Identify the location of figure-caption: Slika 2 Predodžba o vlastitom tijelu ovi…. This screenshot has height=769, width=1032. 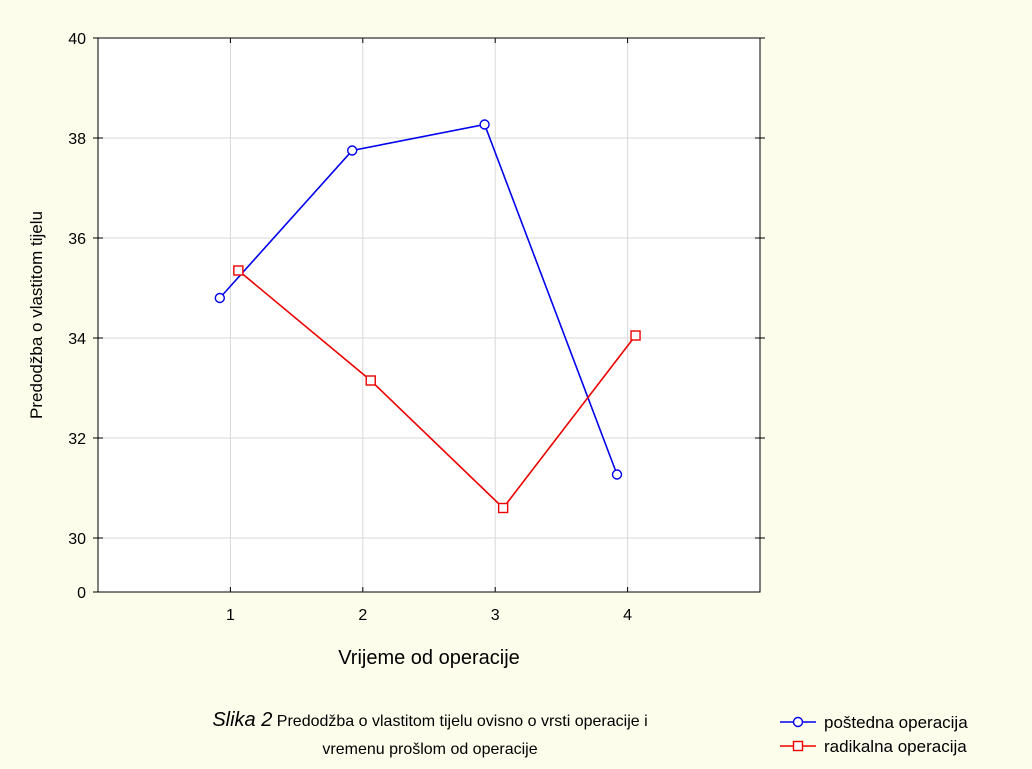
(430, 735).